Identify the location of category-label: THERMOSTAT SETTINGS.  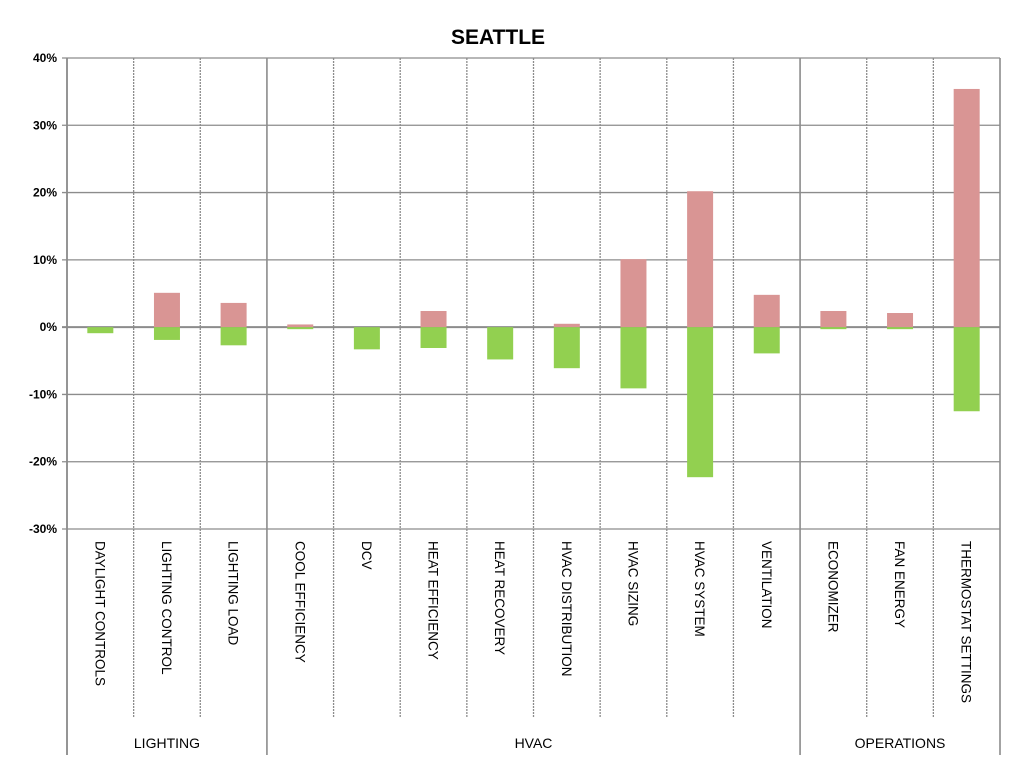
(966, 622).